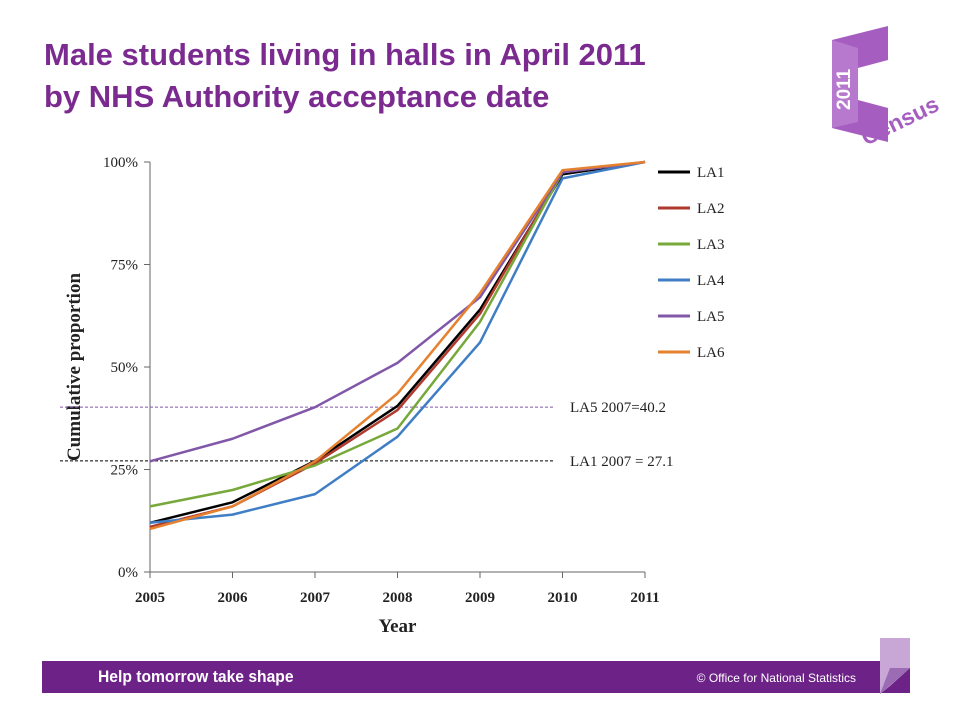 The image size is (960, 720). I want to click on y-tick-label: 25%, so click(125, 471).